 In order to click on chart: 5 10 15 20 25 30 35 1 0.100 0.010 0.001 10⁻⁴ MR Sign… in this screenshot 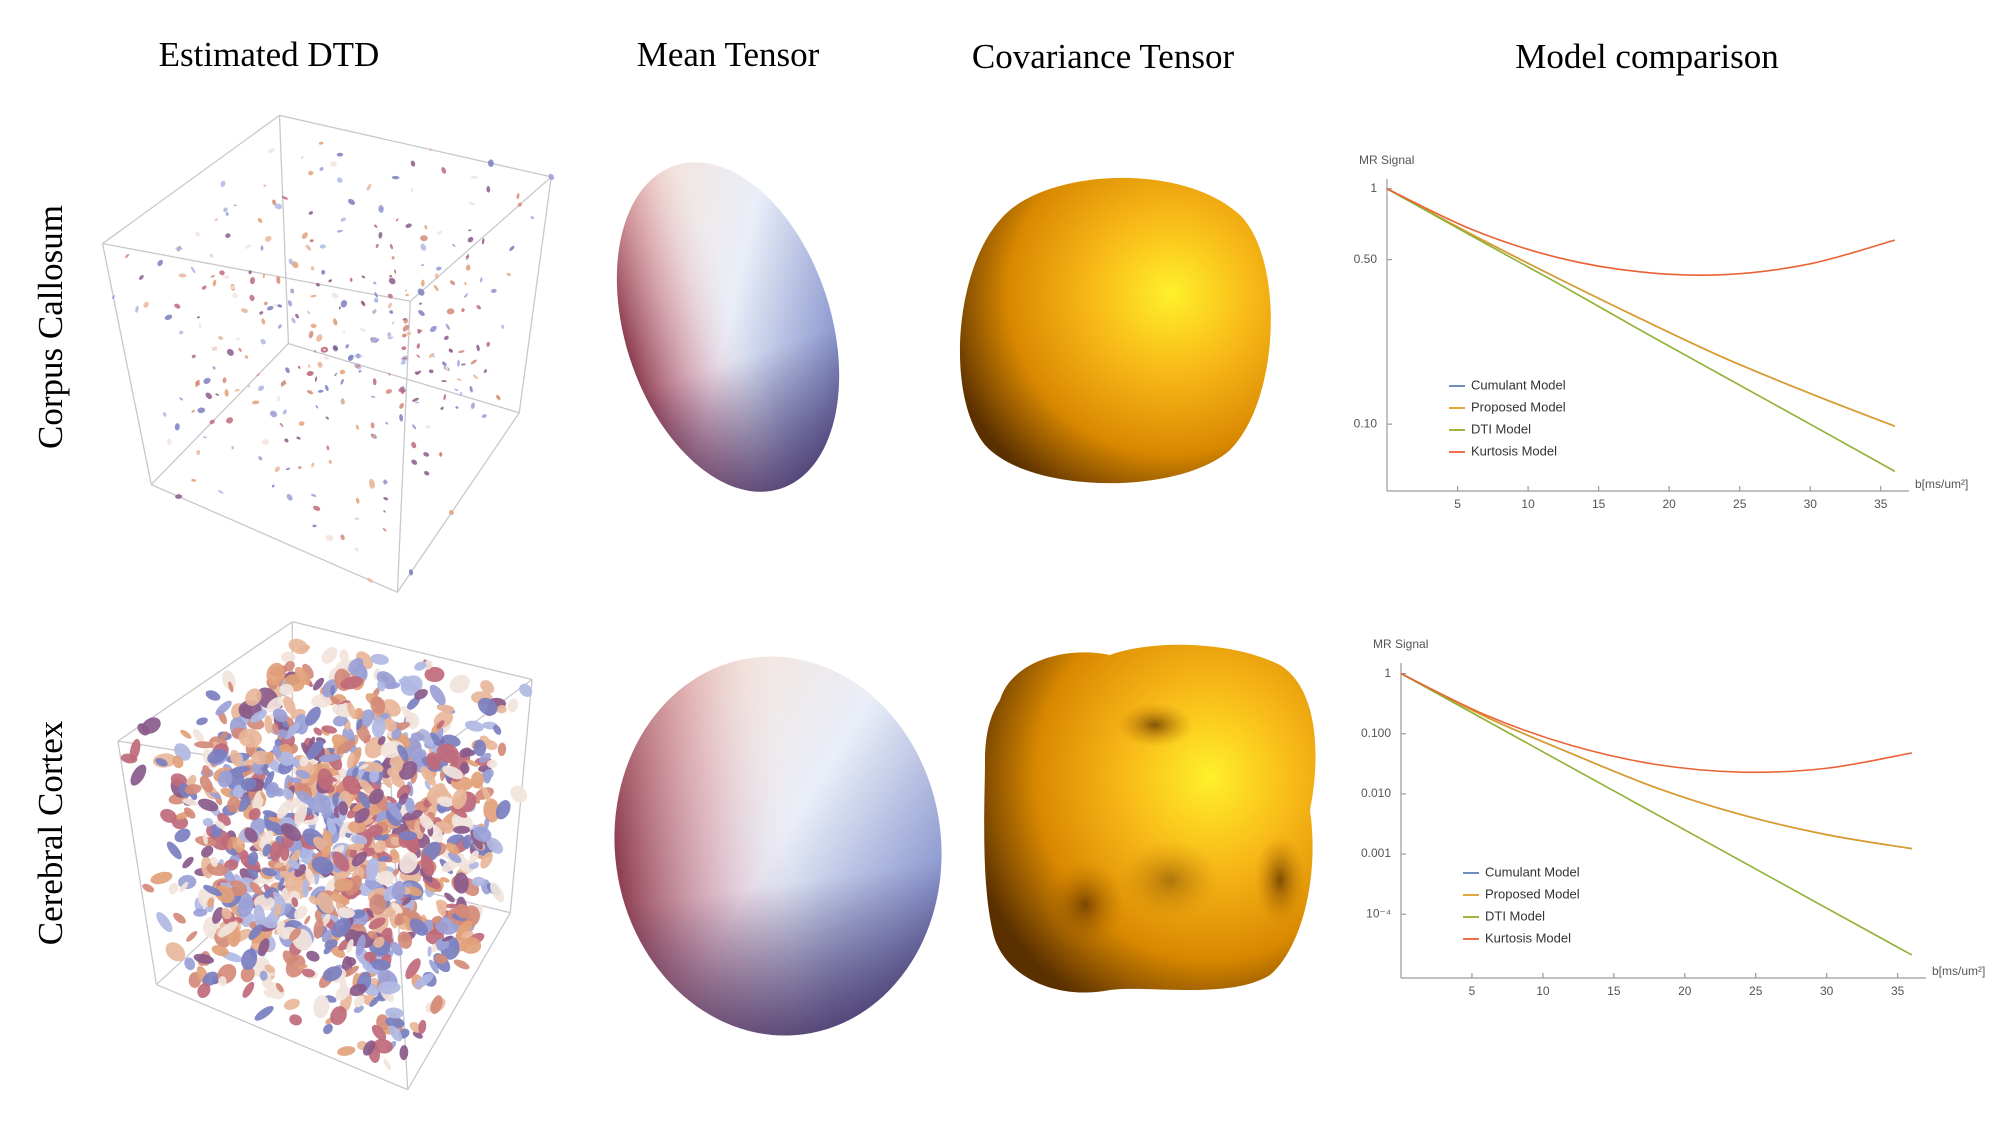, I will do `click(1673, 817)`.